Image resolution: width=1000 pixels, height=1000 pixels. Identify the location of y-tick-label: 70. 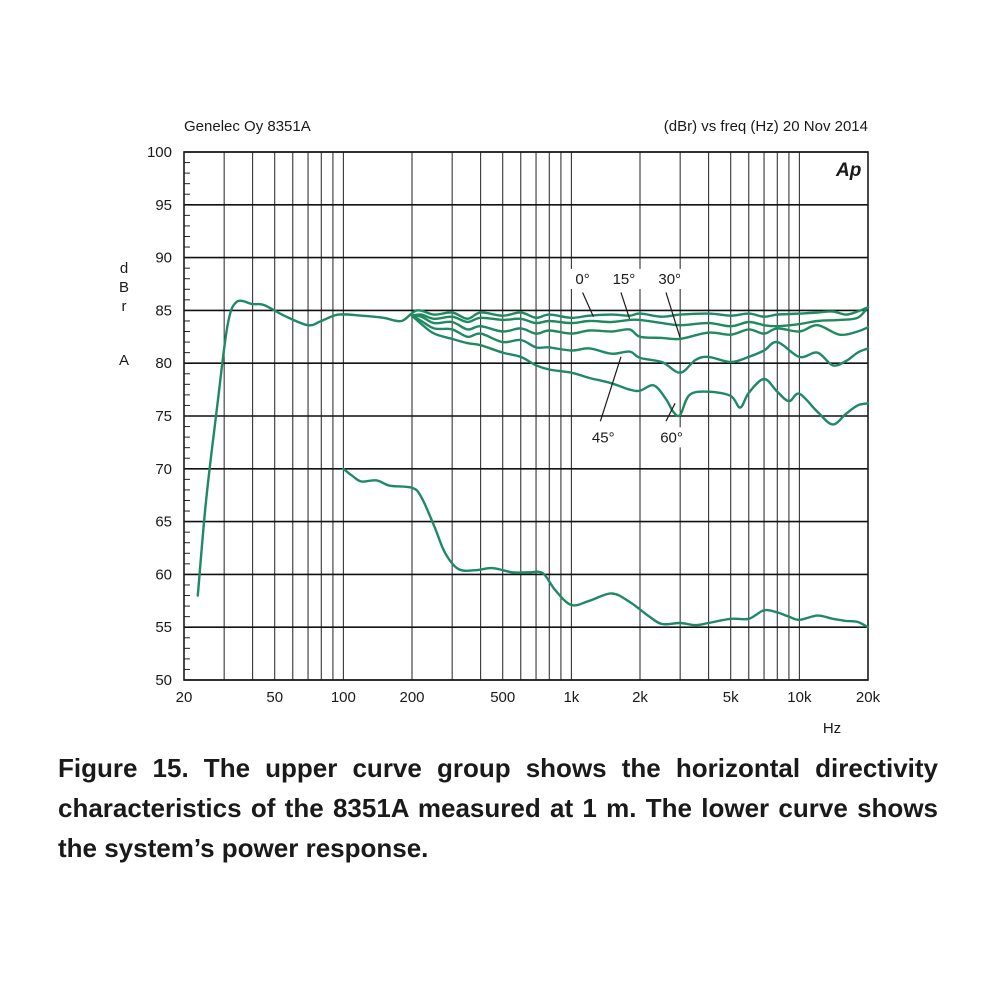
(163, 469).